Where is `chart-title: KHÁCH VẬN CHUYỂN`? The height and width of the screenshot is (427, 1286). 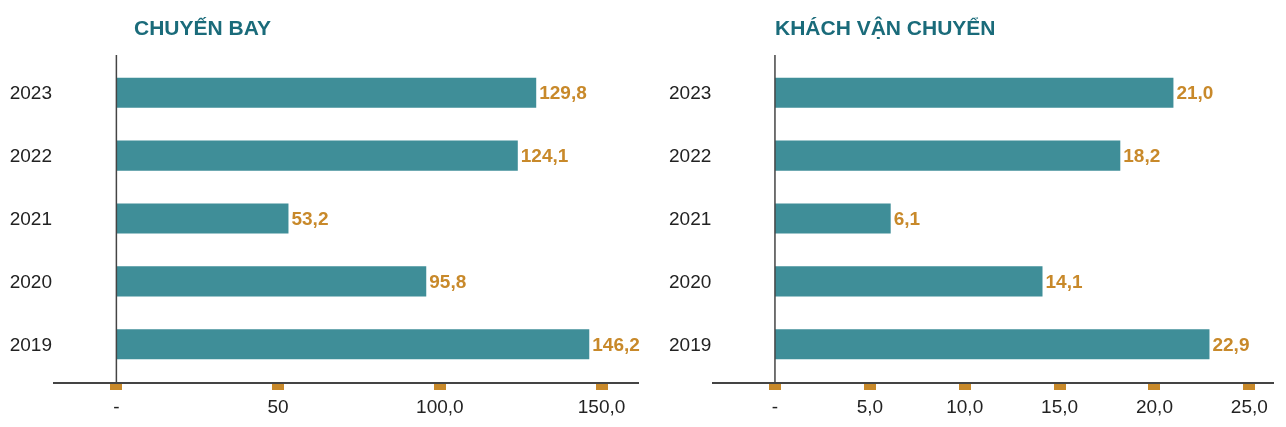
chart-title: KHÁCH VẬN CHUYỂN is located at coordinates (885, 27).